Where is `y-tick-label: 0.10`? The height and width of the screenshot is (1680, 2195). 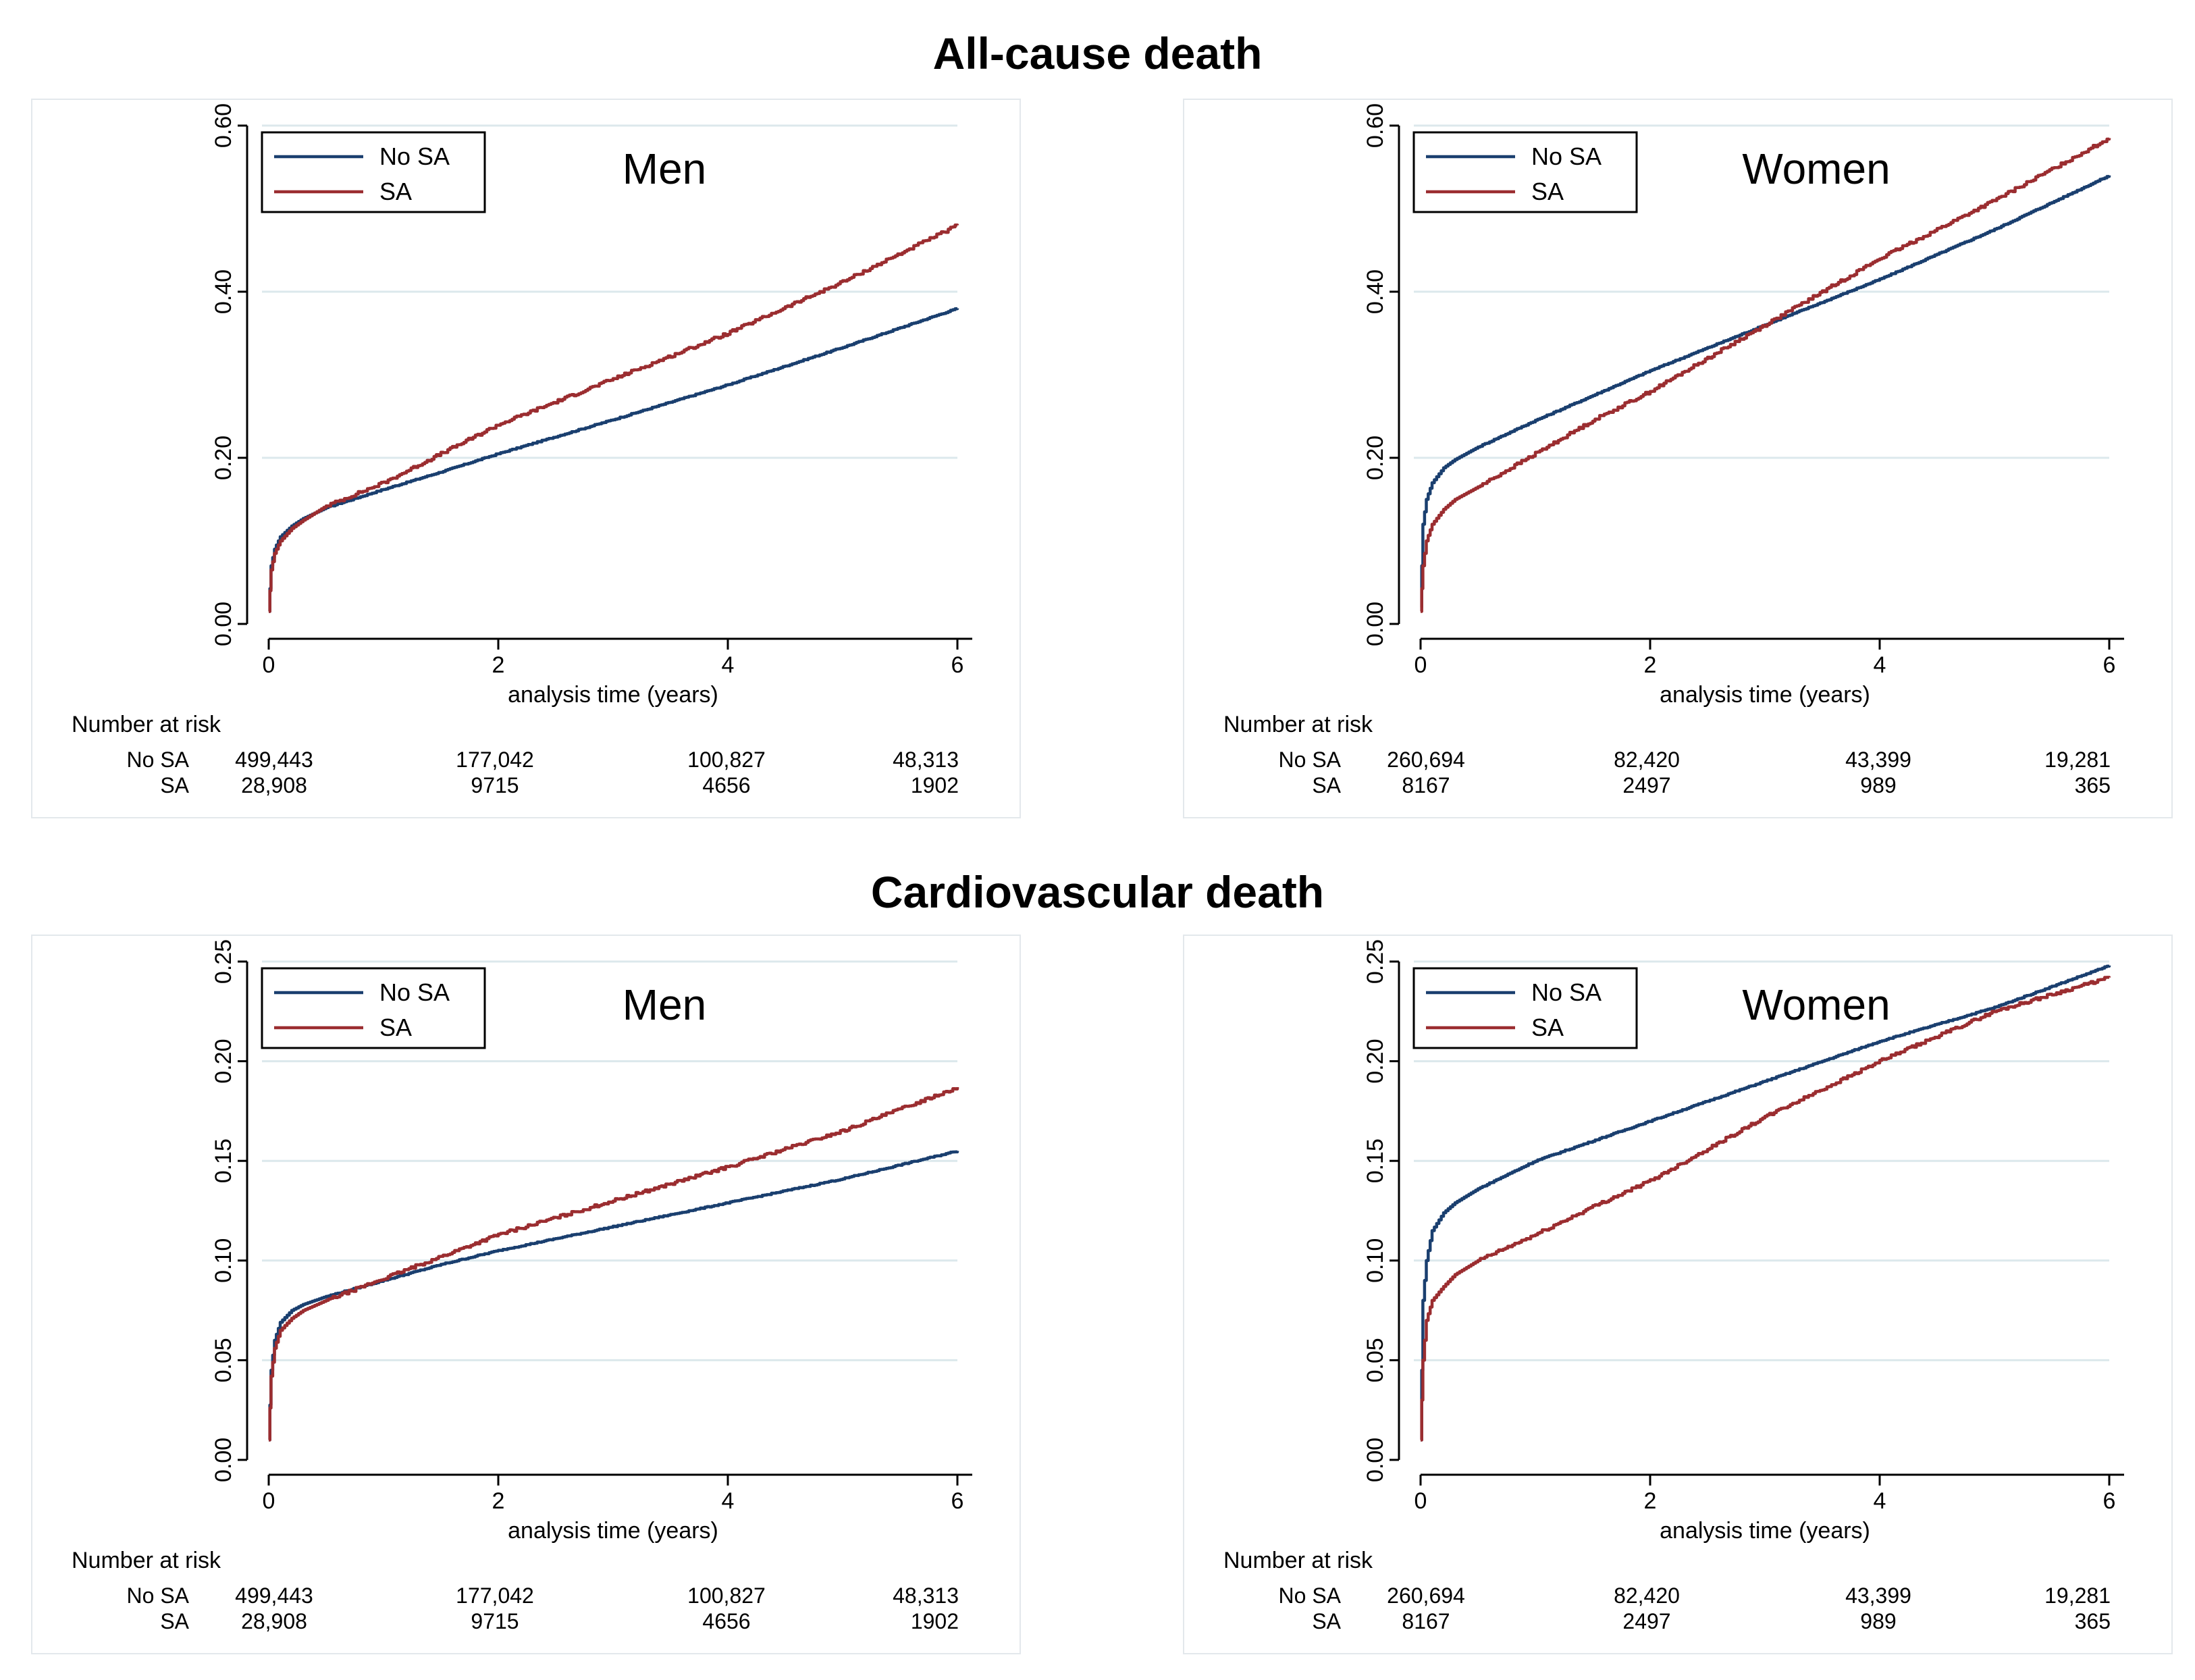
y-tick-label: 0.10 is located at coordinates (1375, 1261).